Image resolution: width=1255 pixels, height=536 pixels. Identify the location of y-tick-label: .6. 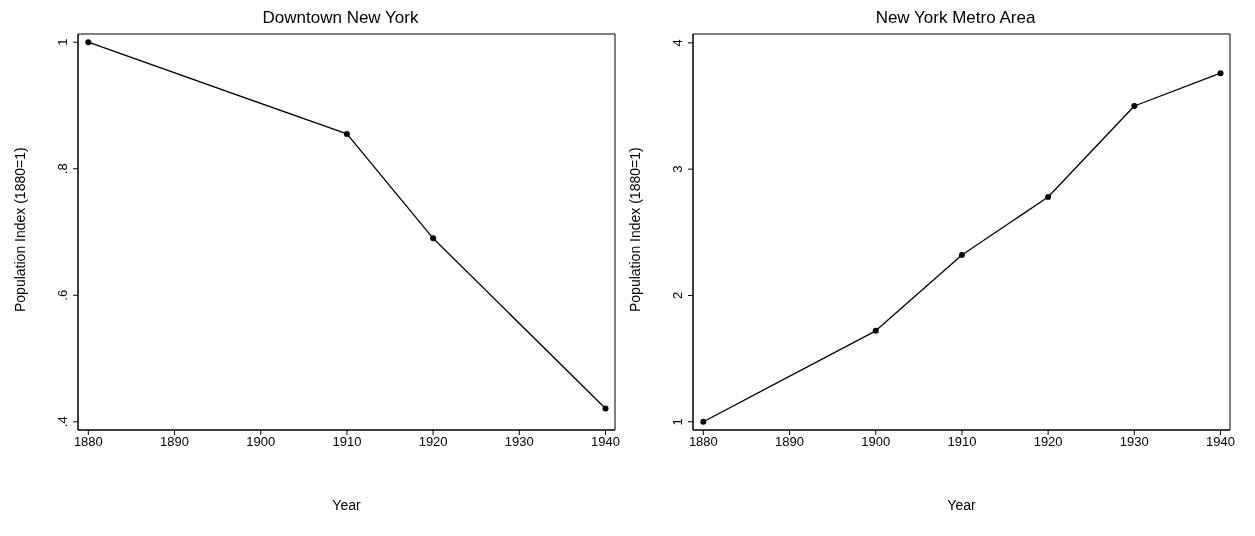
(62, 295).